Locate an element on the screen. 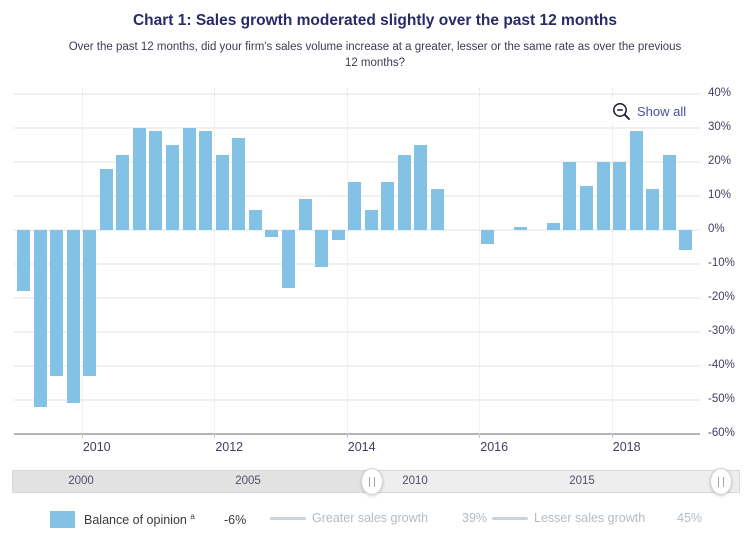 This screenshot has width=750, height=542. y-axis-tick-label: 30% is located at coordinates (720, 127).